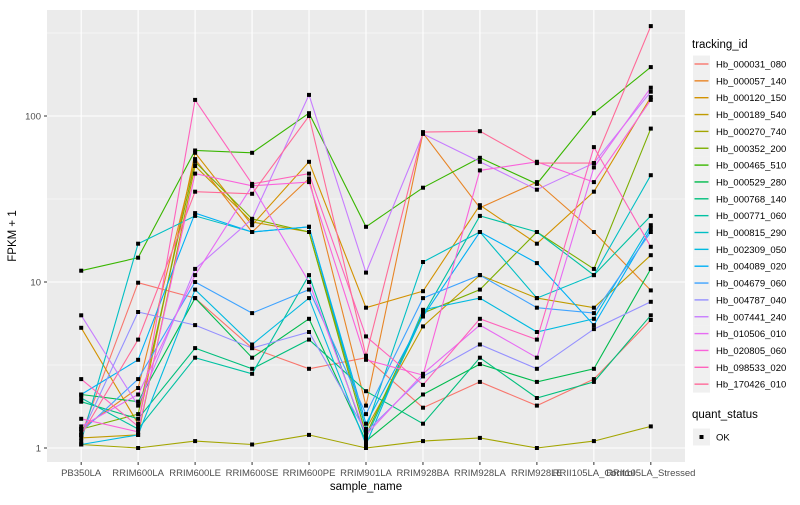 The width and height of the screenshot is (800, 505). What do you see at coordinates (751, 216) in the screenshot?
I see `legend-item-label: Hb_000771_060` at bounding box center [751, 216].